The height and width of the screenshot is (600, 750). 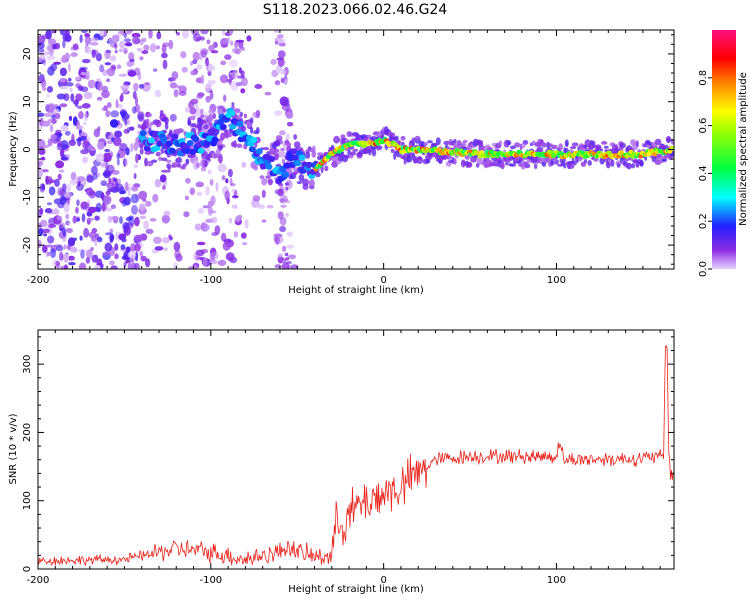 I want to click on figure-title: S118.2023.066.02.46.G24, so click(x=355, y=10).